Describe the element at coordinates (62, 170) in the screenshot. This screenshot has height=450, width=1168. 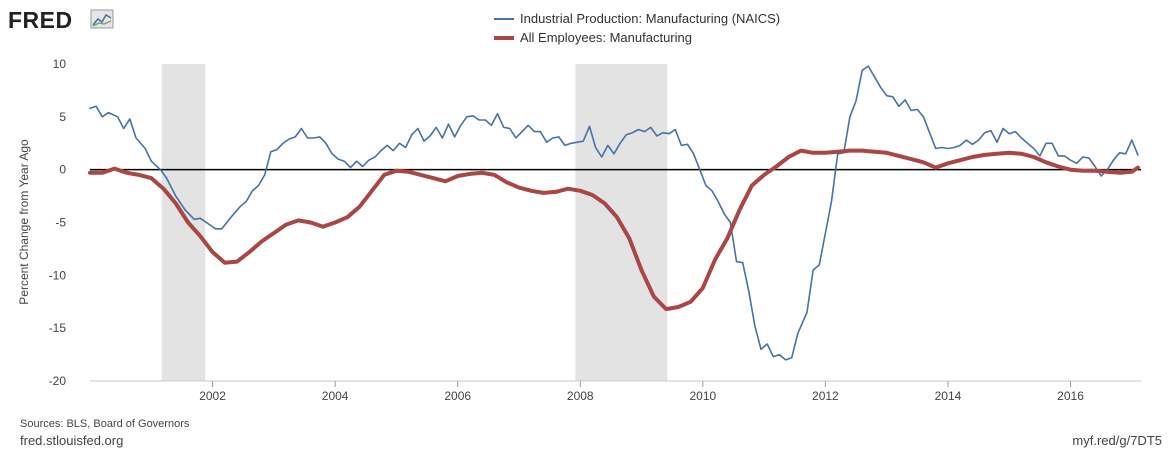
I see `y-tick-label: 0` at that location.